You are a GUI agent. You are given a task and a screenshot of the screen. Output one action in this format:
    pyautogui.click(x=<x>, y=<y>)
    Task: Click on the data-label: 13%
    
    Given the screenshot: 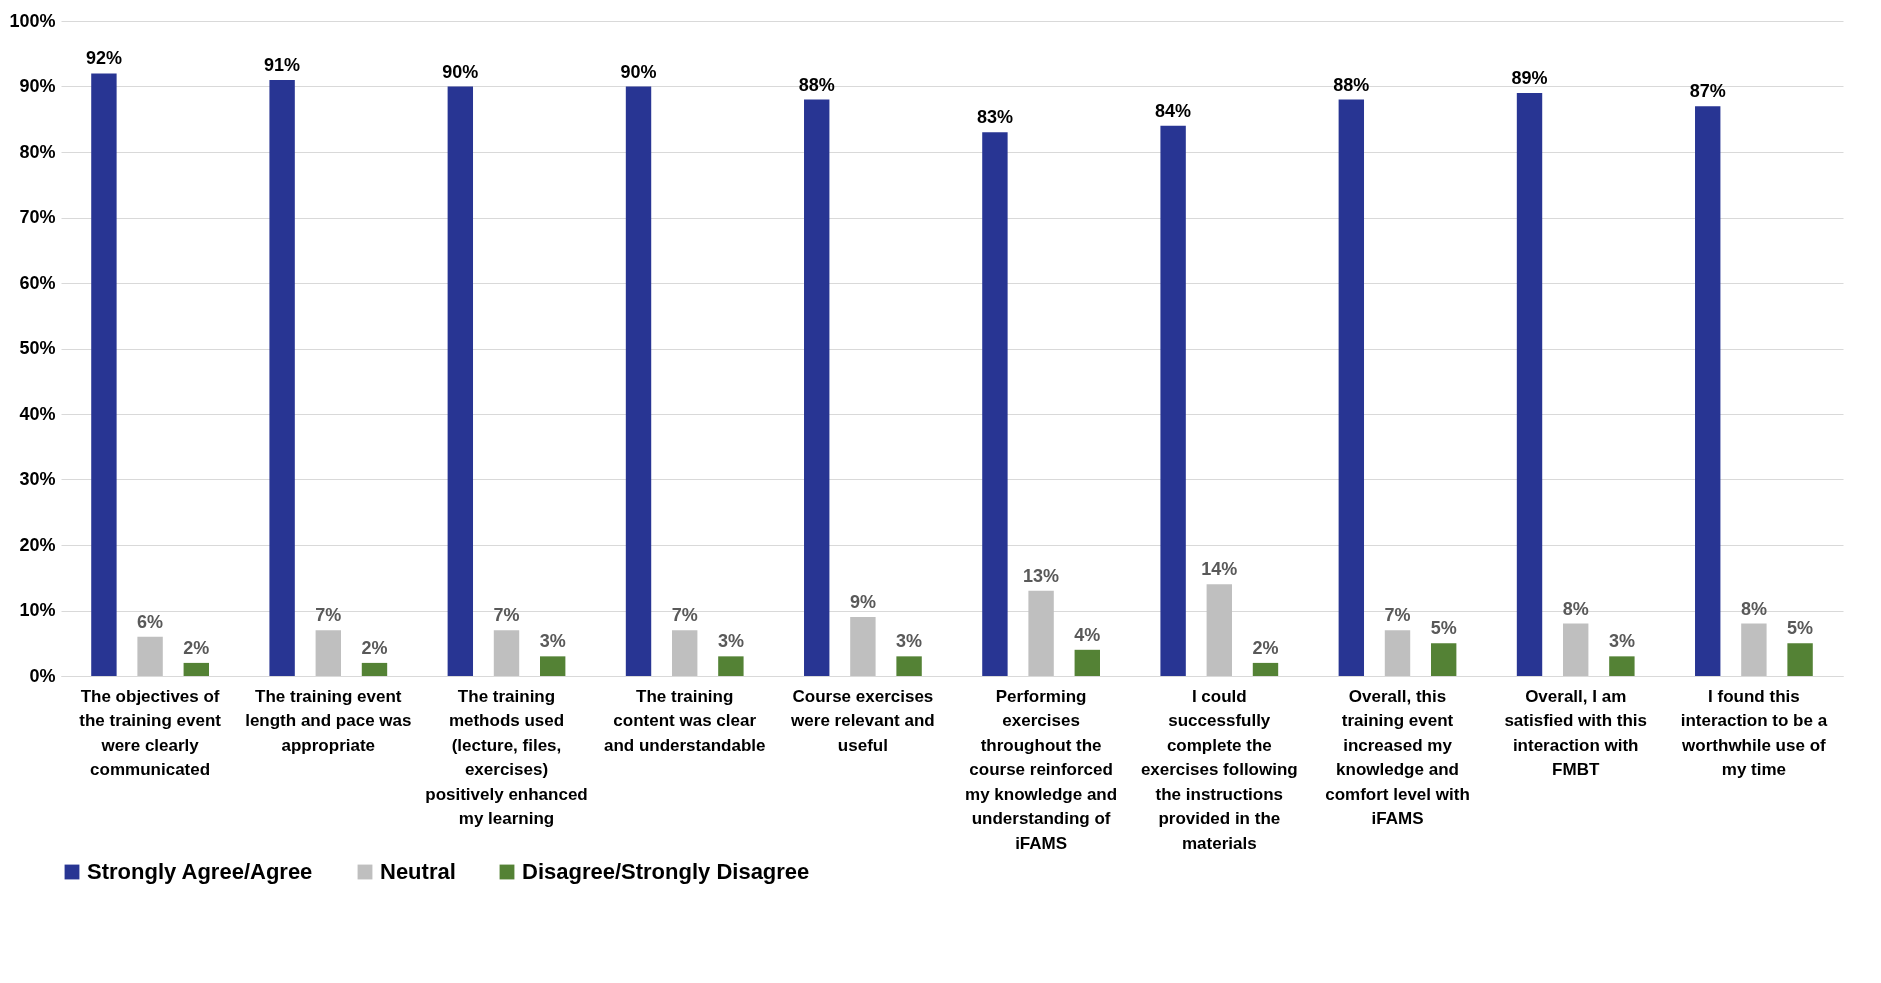 What is the action you would take?
    pyautogui.click(x=1041, y=575)
    